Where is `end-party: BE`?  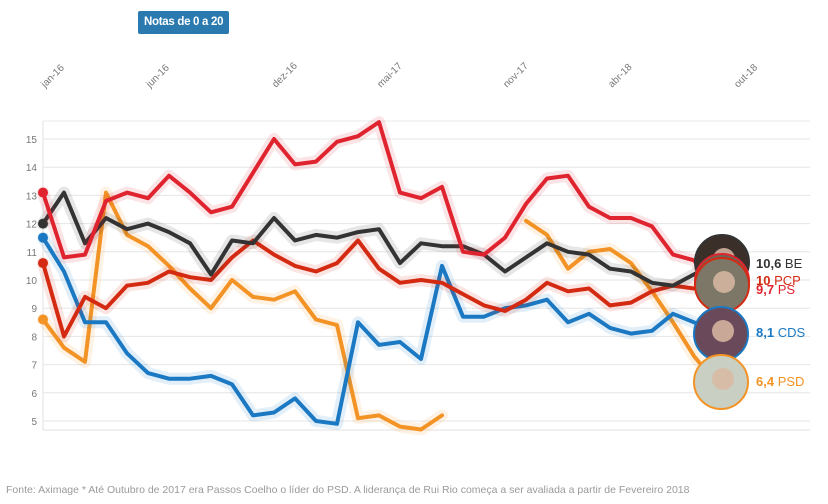 end-party: BE is located at coordinates (791, 263).